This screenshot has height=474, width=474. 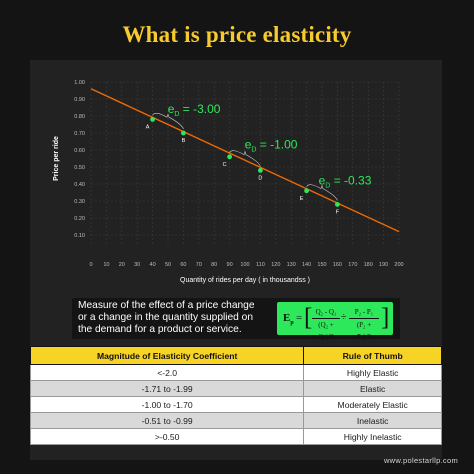 What do you see at coordinates (79, 83) in the screenshot?
I see `y-tick-label: 1.00` at bounding box center [79, 83].